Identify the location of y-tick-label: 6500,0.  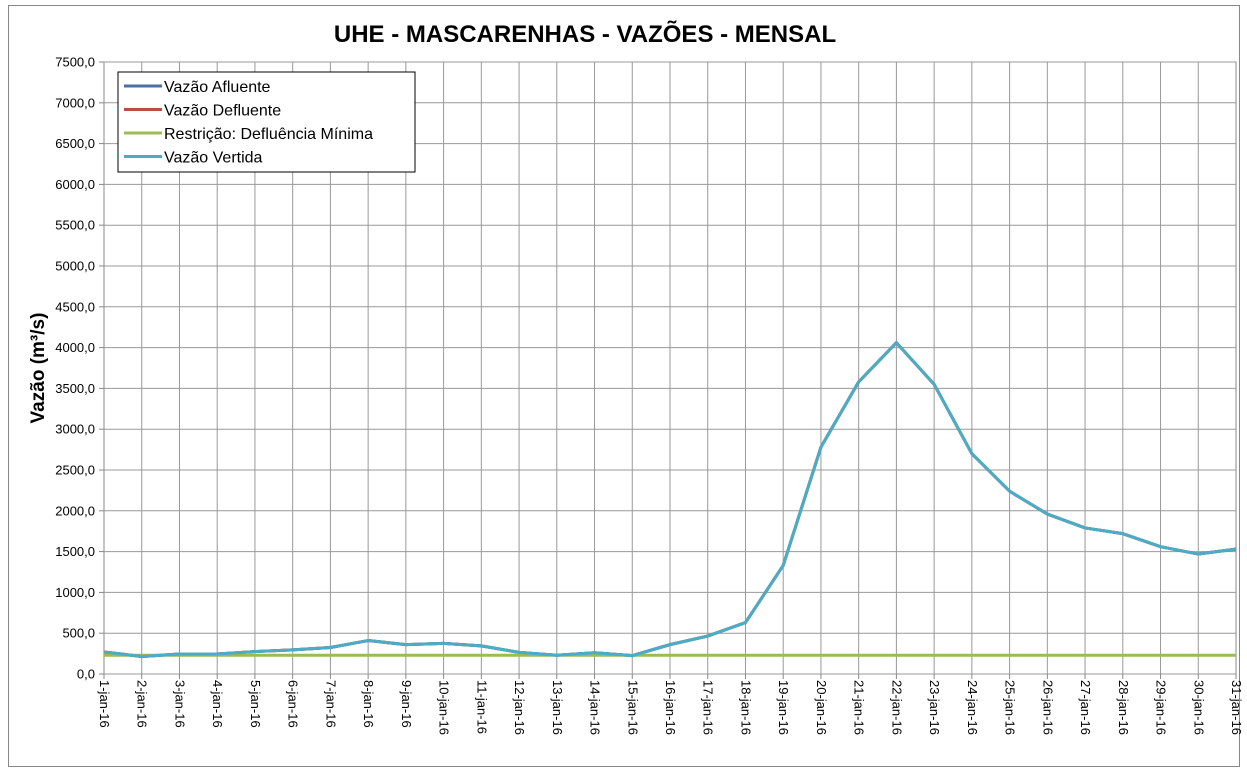
(75, 143).